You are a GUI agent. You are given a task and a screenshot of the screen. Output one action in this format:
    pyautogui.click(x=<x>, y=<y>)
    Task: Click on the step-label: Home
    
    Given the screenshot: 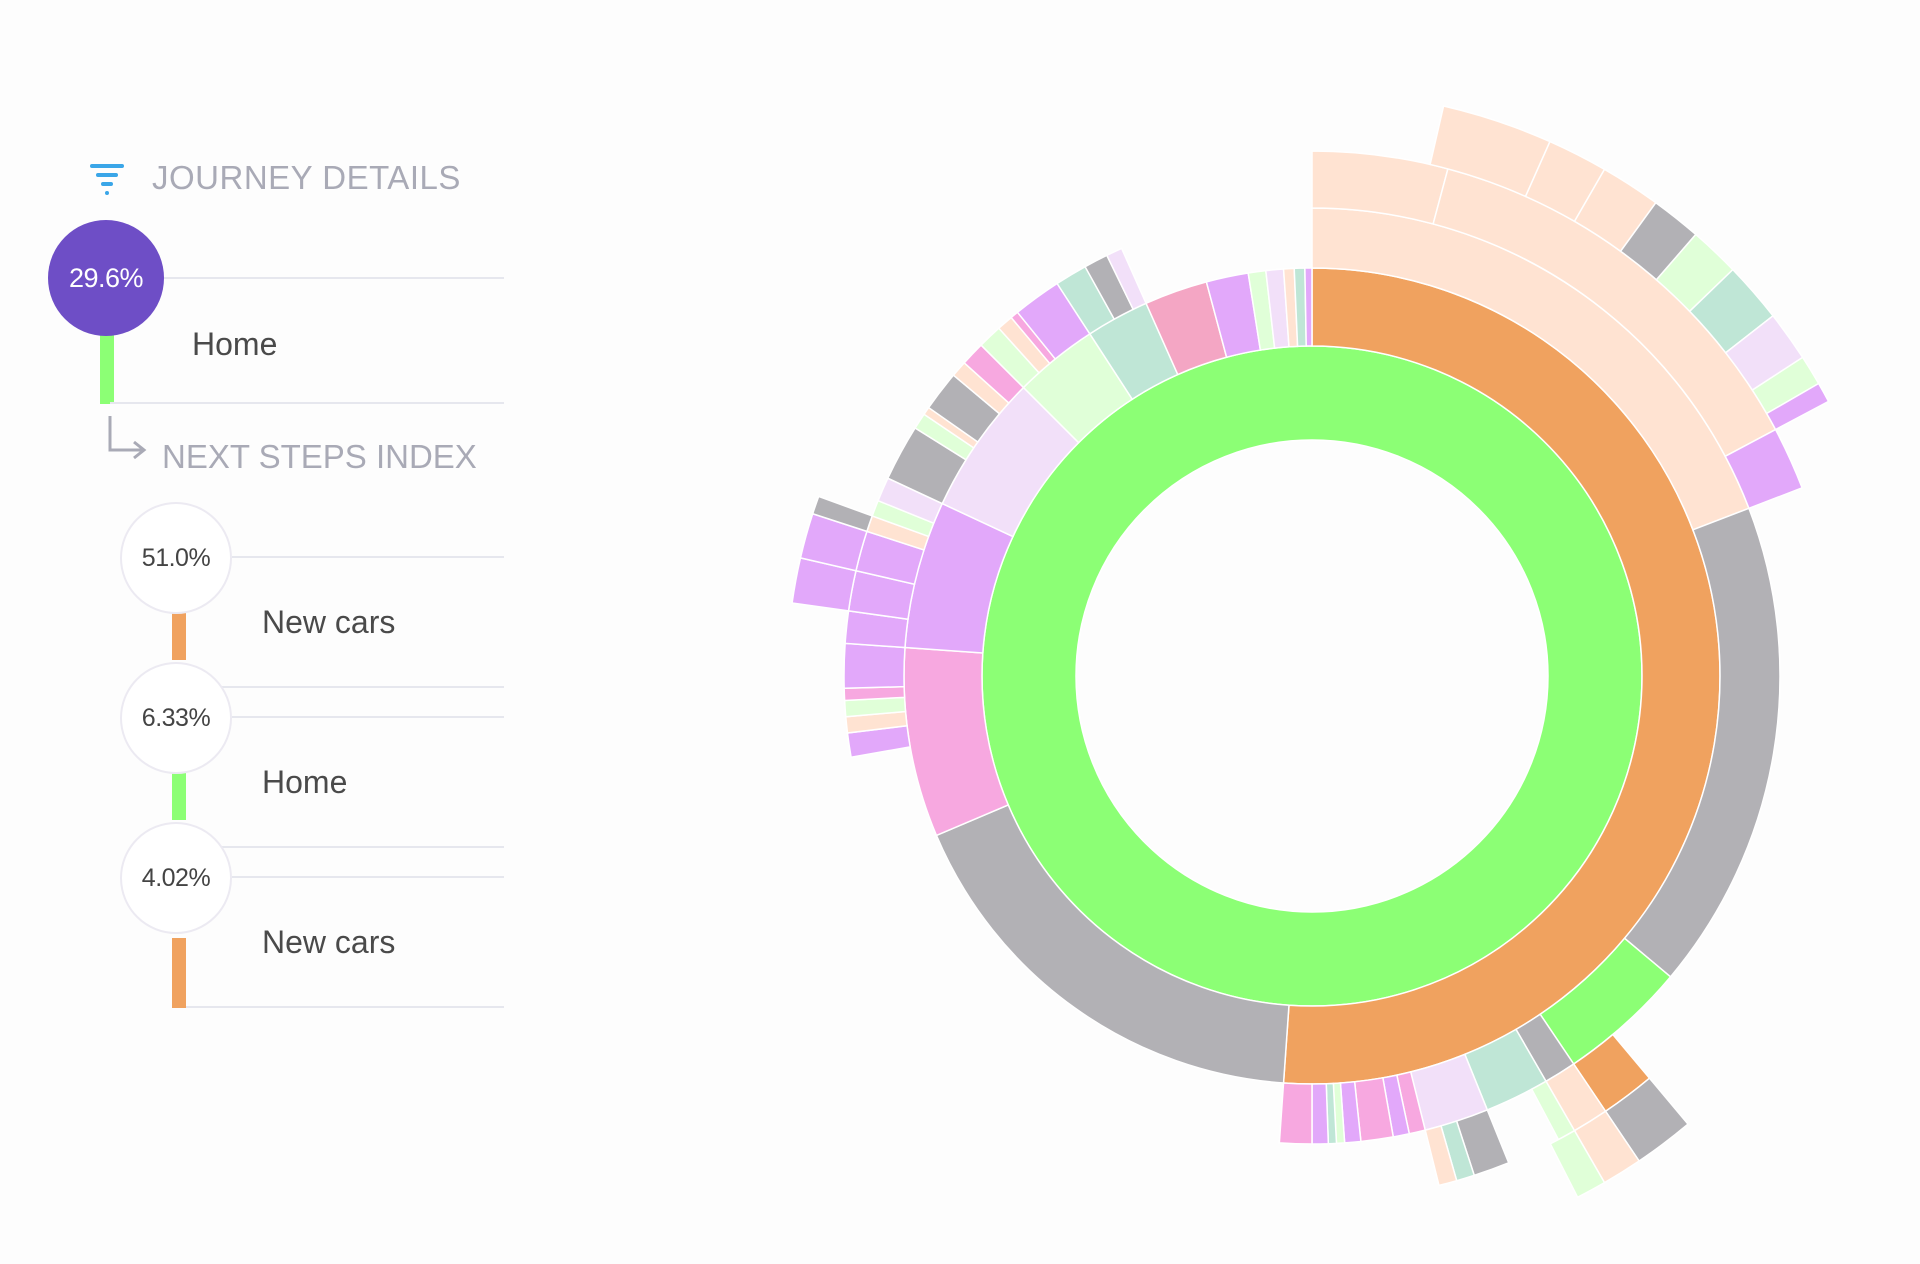 What is the action you would take?
    pyautogui.click(x=305, y=782)
    